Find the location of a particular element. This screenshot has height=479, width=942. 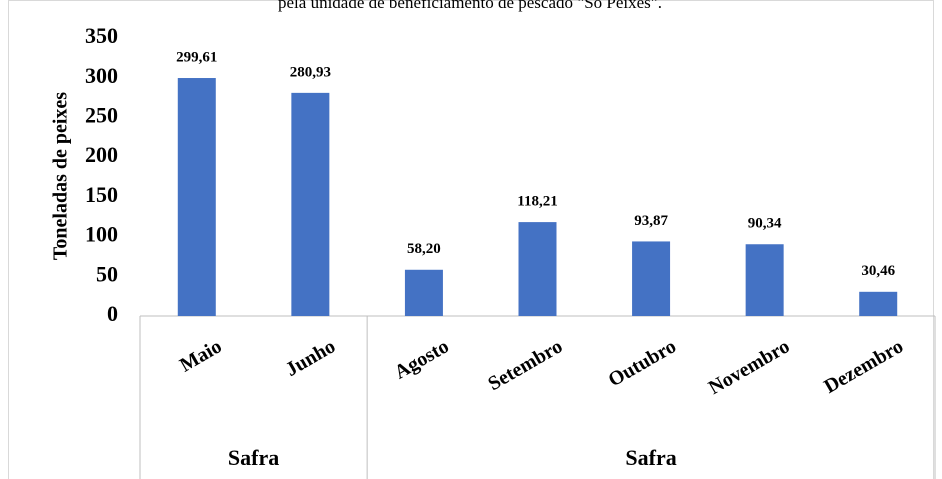

value-label: 280,93 is located at coordinates (310, 72).